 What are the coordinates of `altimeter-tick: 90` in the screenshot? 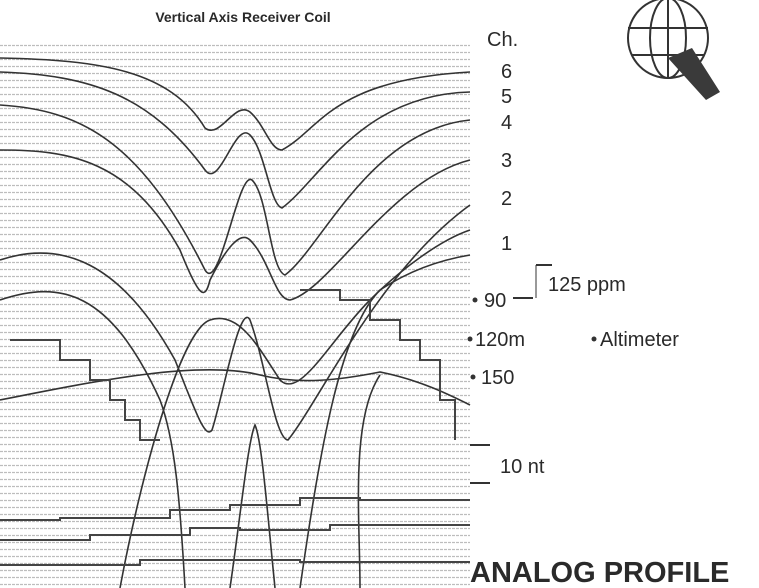 It's located at (495, 301).